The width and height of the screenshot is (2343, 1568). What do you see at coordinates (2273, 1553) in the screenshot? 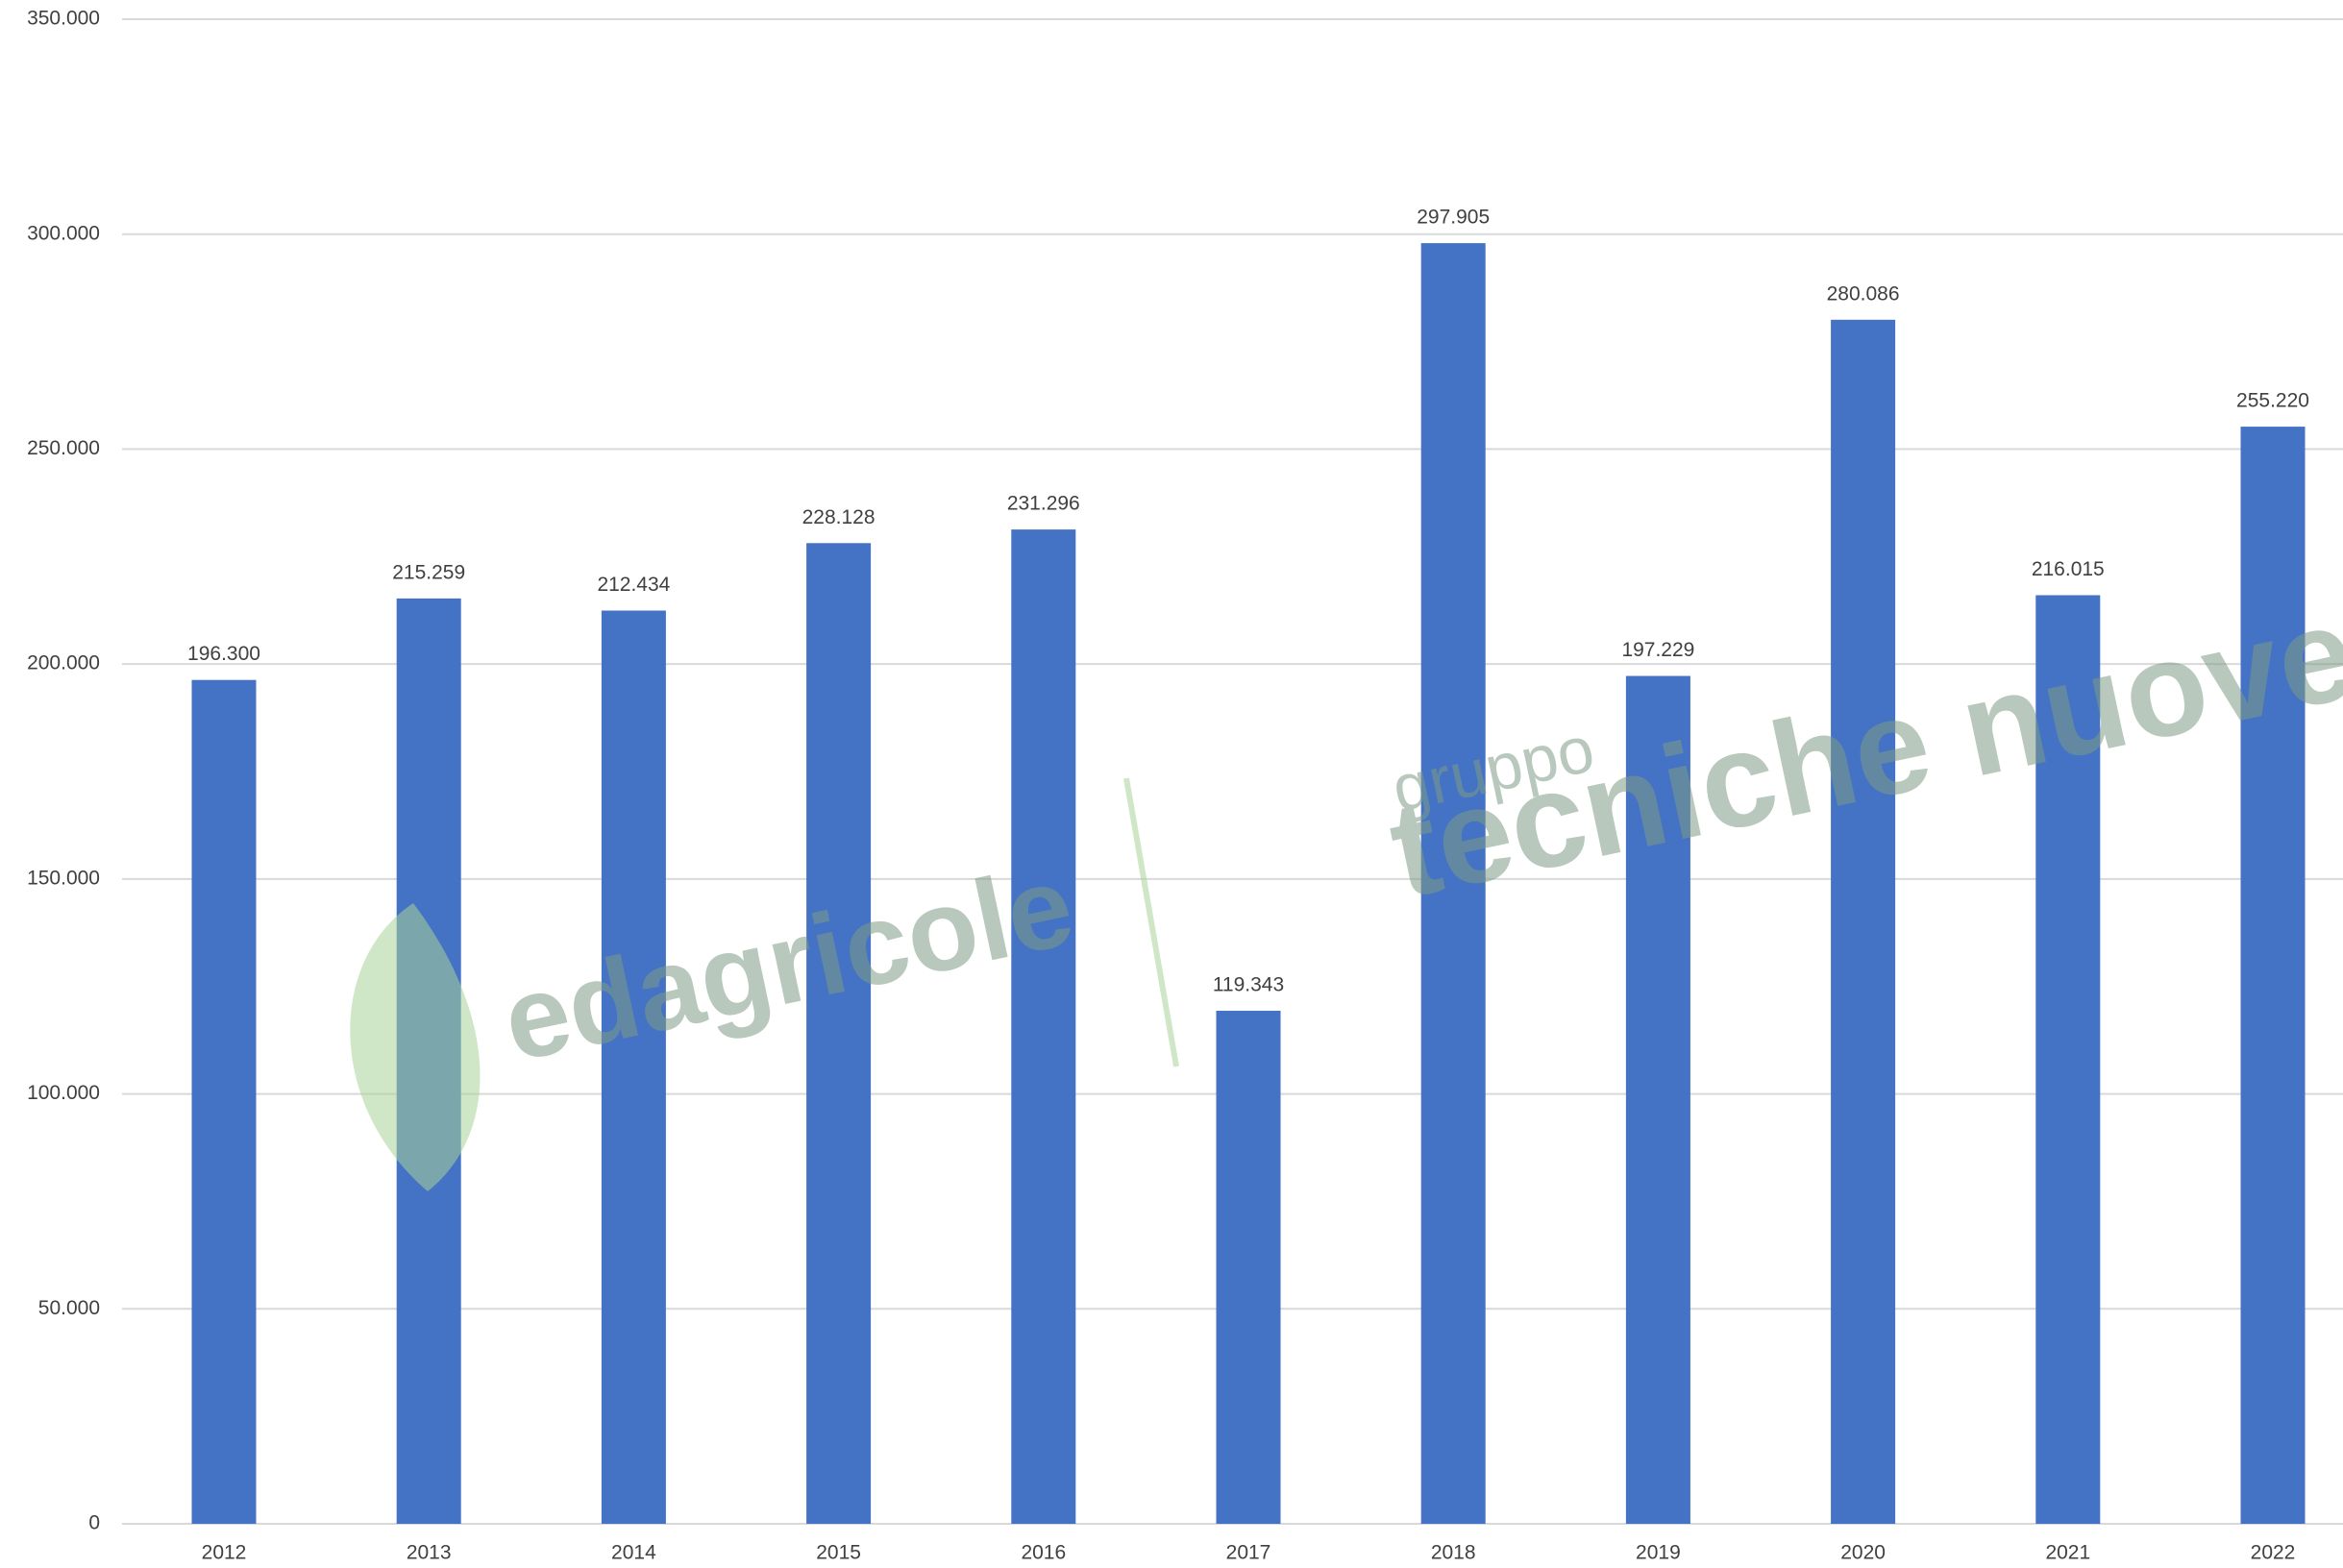
I see `x-tick-label: 2022` at bounding box center [2273, 1553].